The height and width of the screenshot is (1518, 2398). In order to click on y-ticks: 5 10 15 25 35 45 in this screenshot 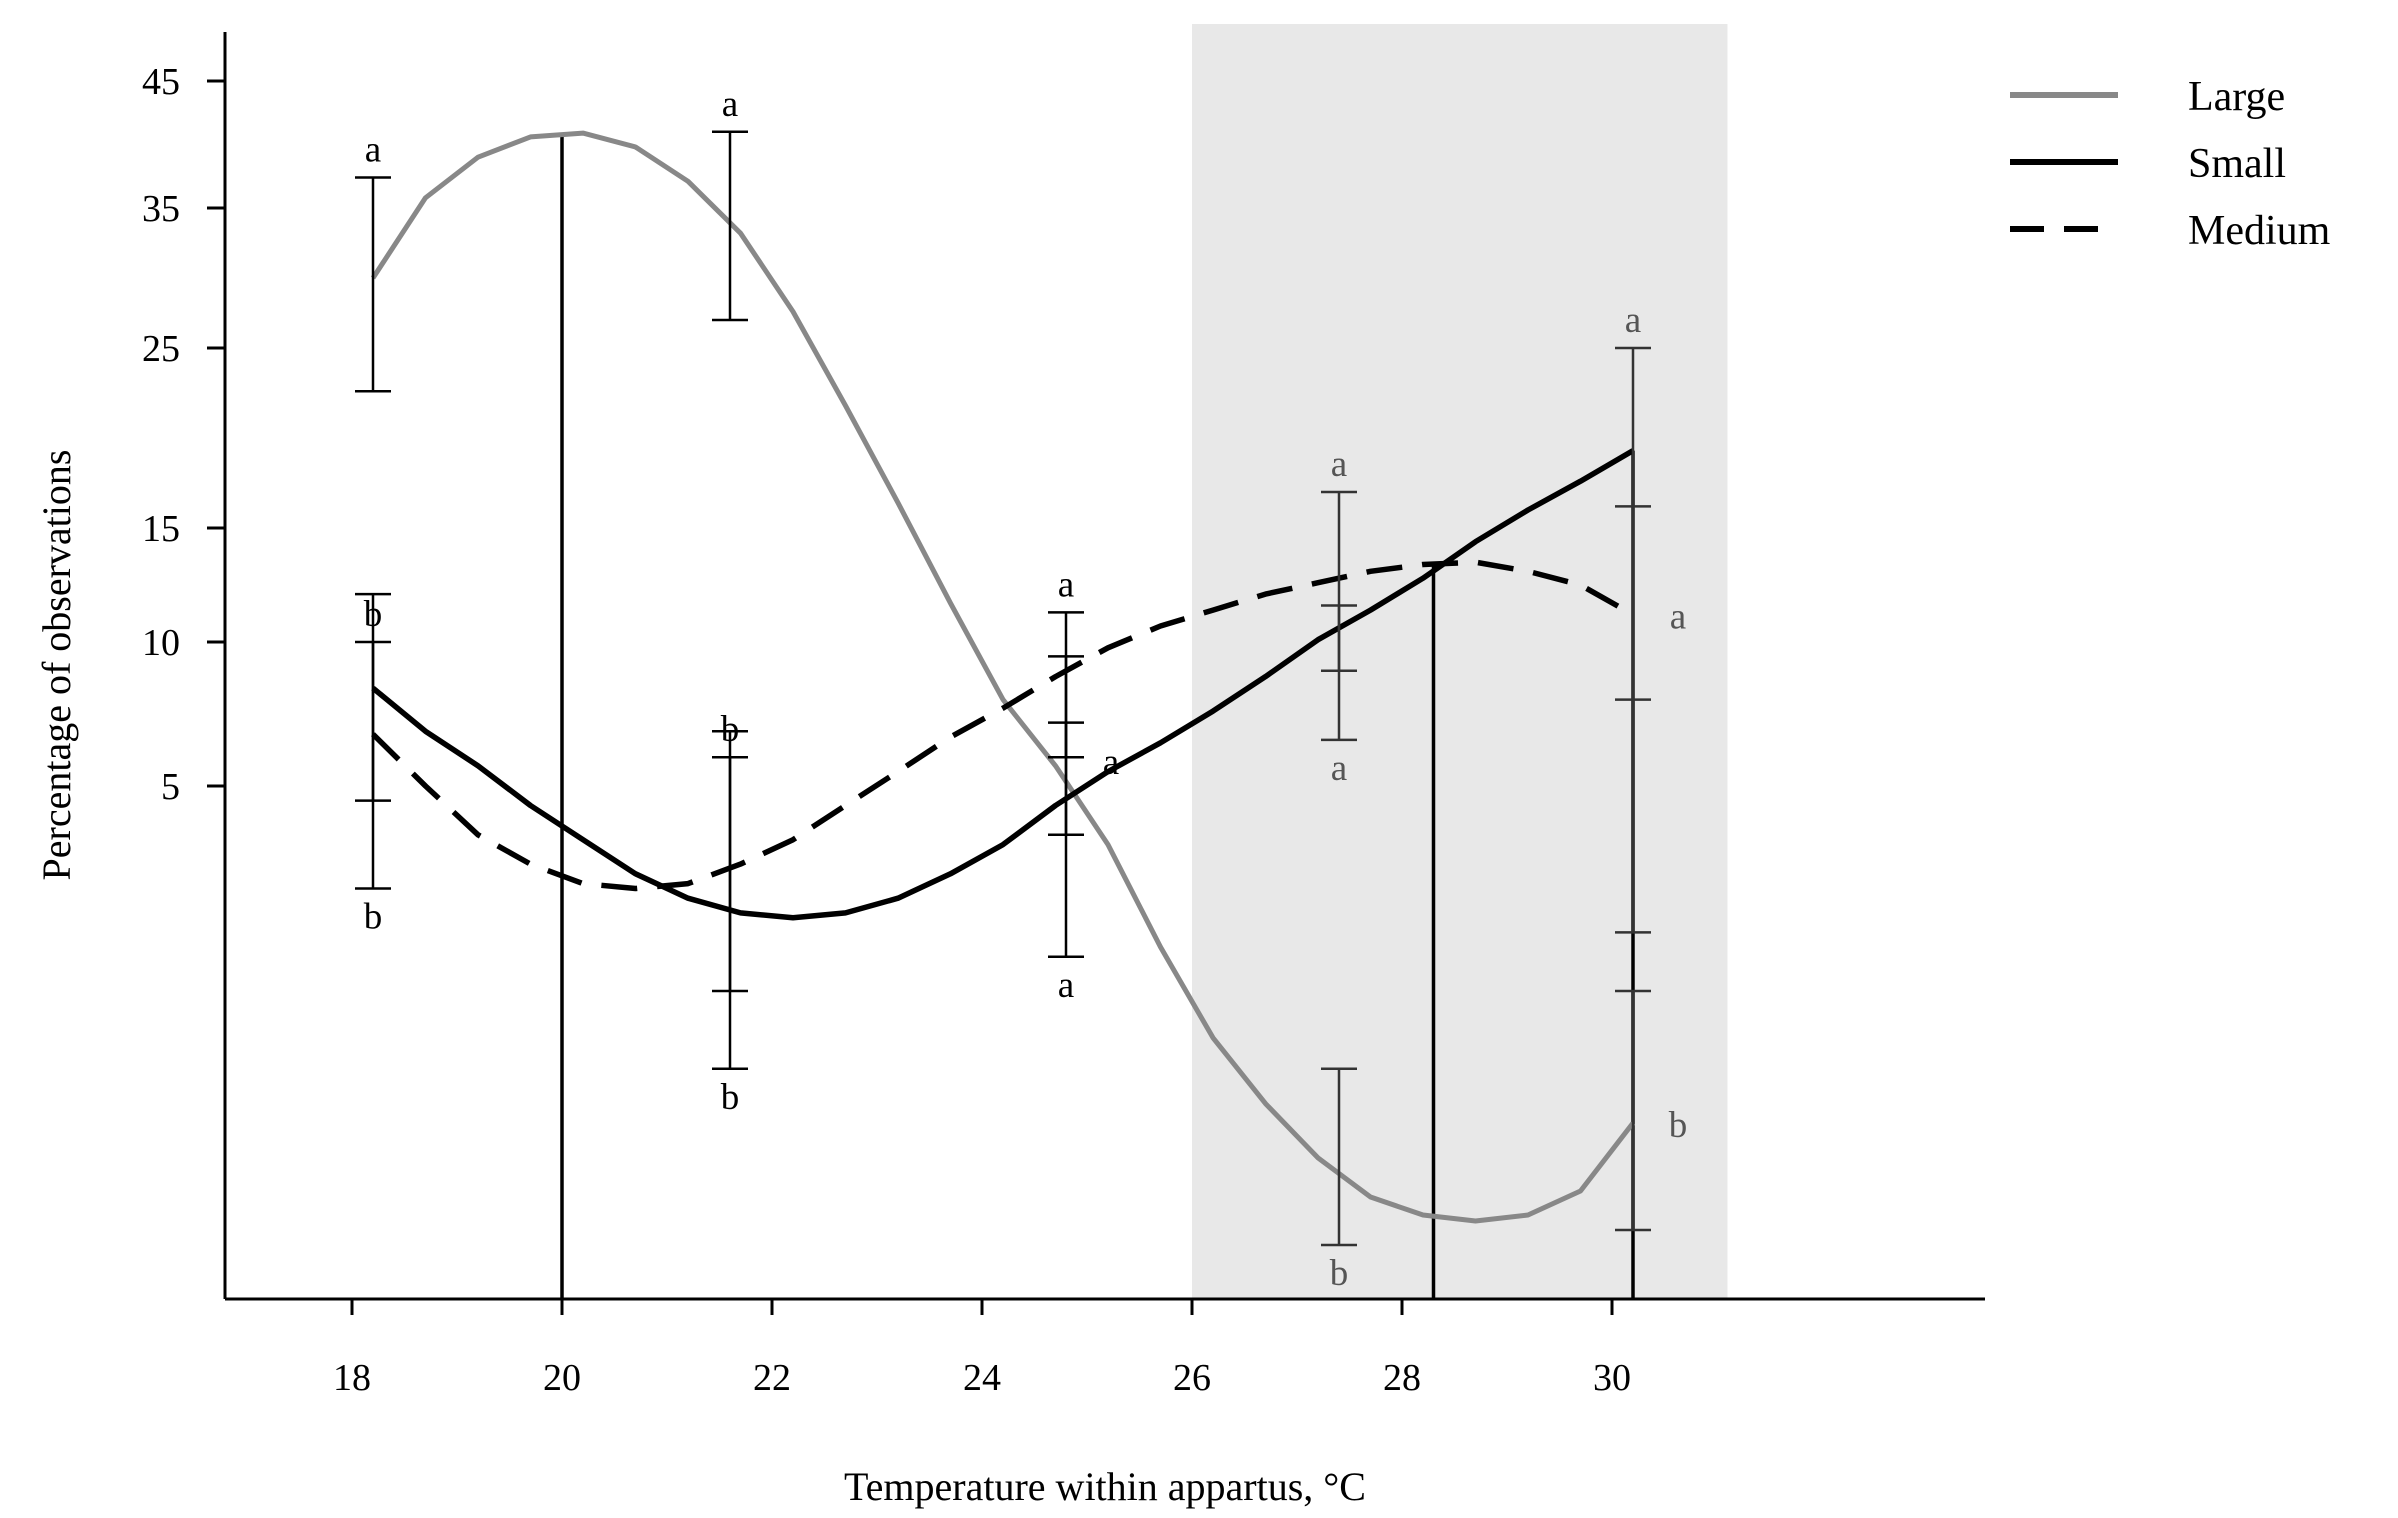, I will do `click(183, 434)`.